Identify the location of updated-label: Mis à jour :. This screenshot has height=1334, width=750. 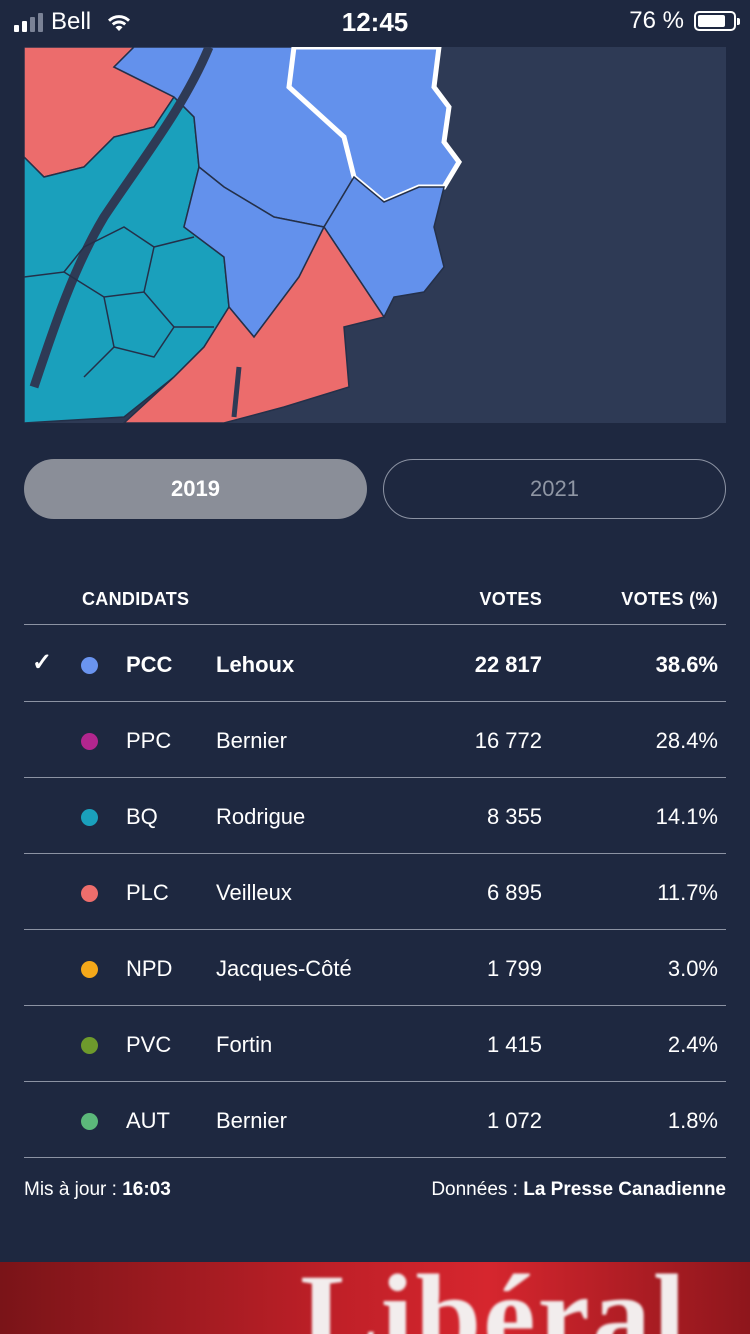
(73, 1189).